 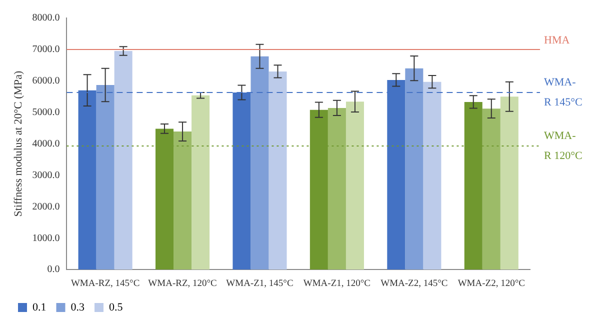 What do you see at coordinates (77, 307) in the screenshot?
I see `legend-label: 0.3` at bounding box center [77, 307].